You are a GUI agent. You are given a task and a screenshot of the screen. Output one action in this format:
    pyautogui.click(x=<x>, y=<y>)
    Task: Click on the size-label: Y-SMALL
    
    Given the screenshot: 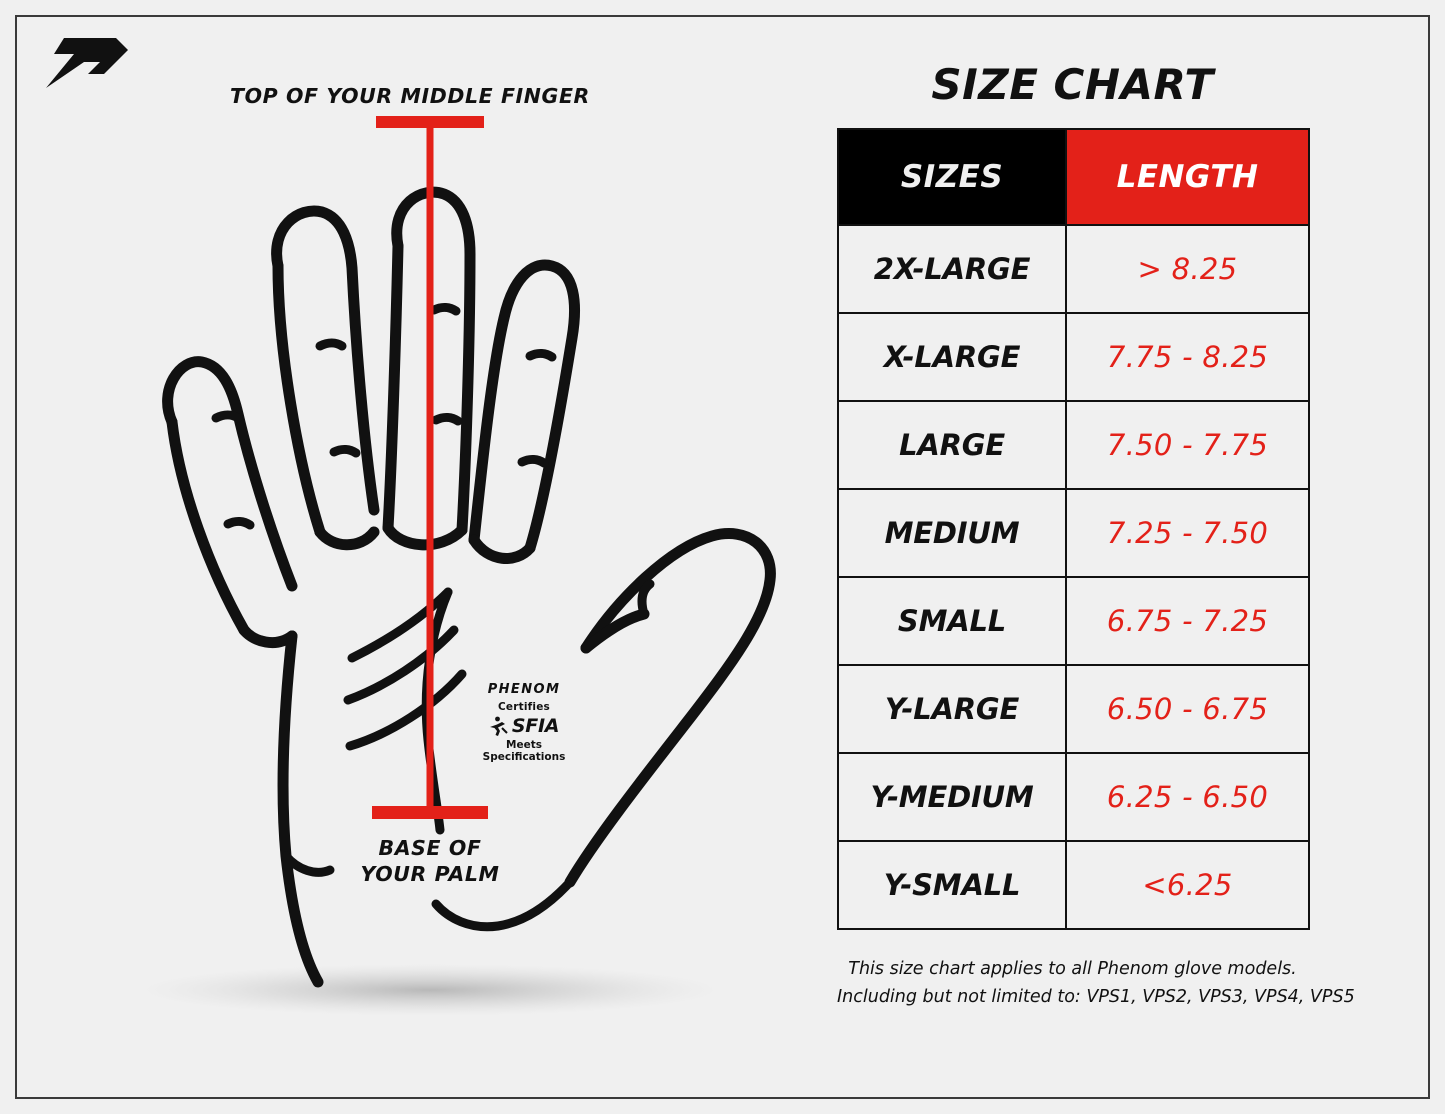 What is the action you would take?
    pyautogui.click(x=952, y=885)
    